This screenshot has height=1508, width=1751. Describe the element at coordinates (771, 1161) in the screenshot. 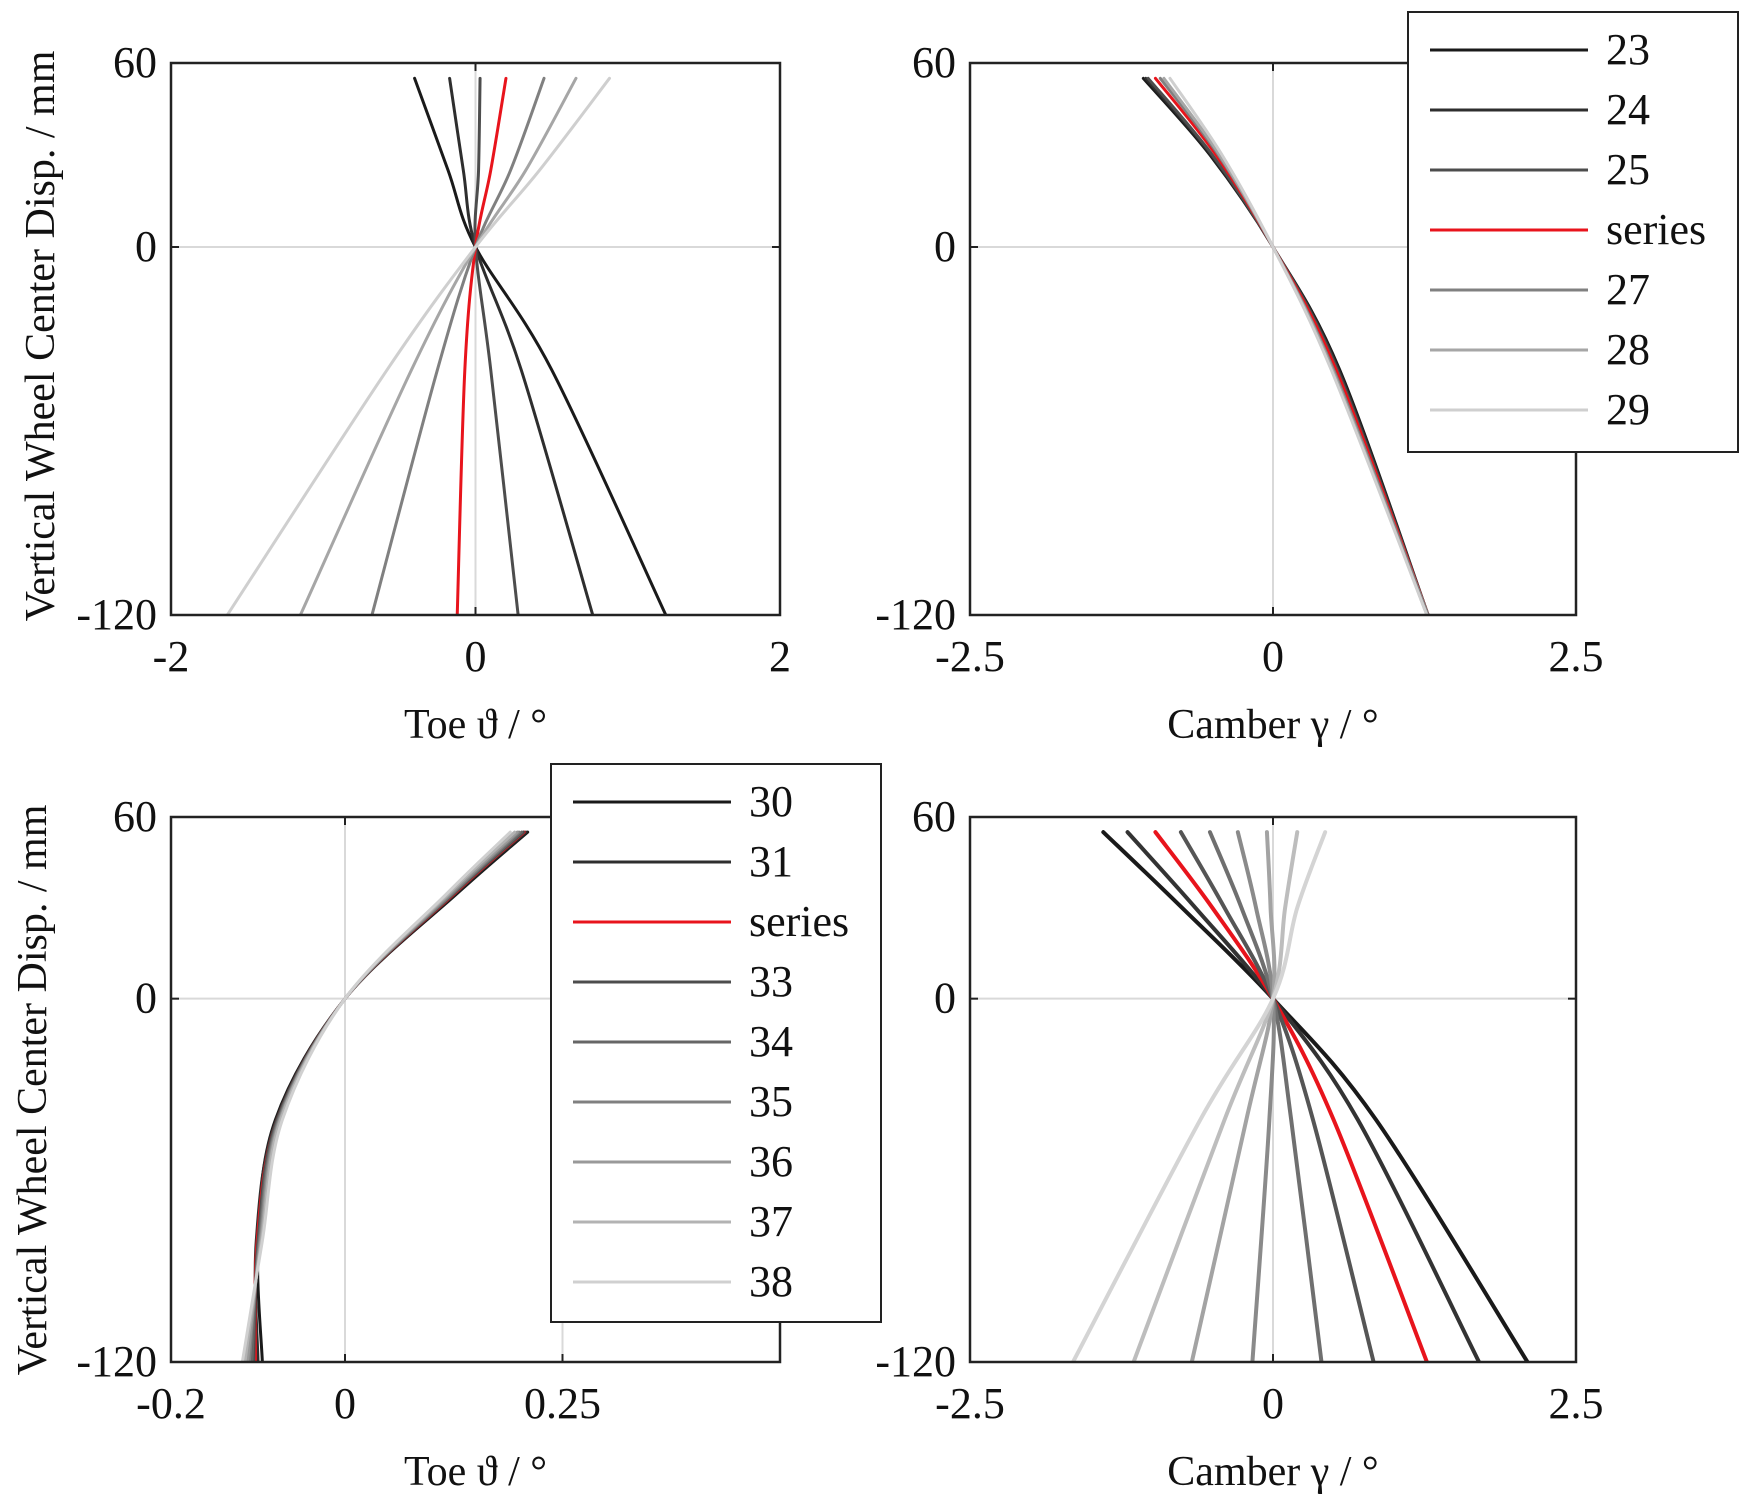

I see `legend-label-36: 36` at that location.